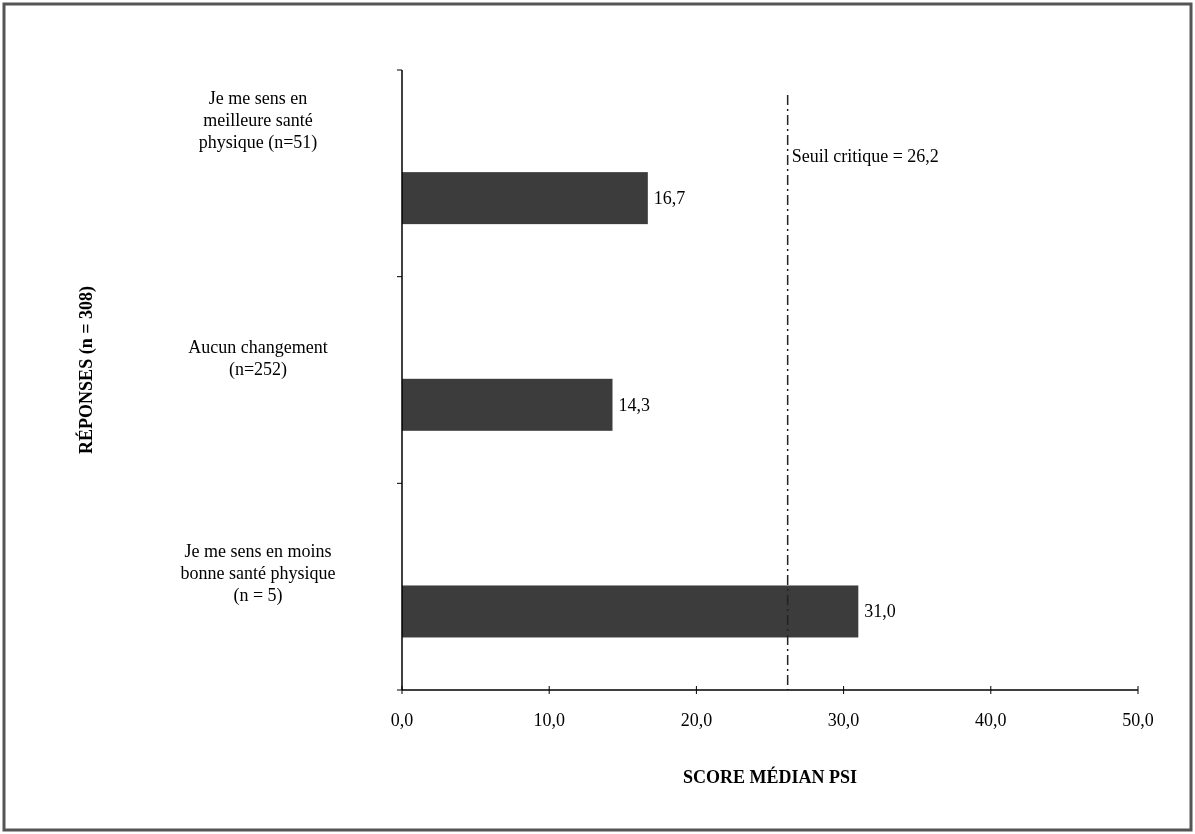 This screenshot has width=1195, height=834. I want to click on x-tick-label: 0,0, so click(402, 720).